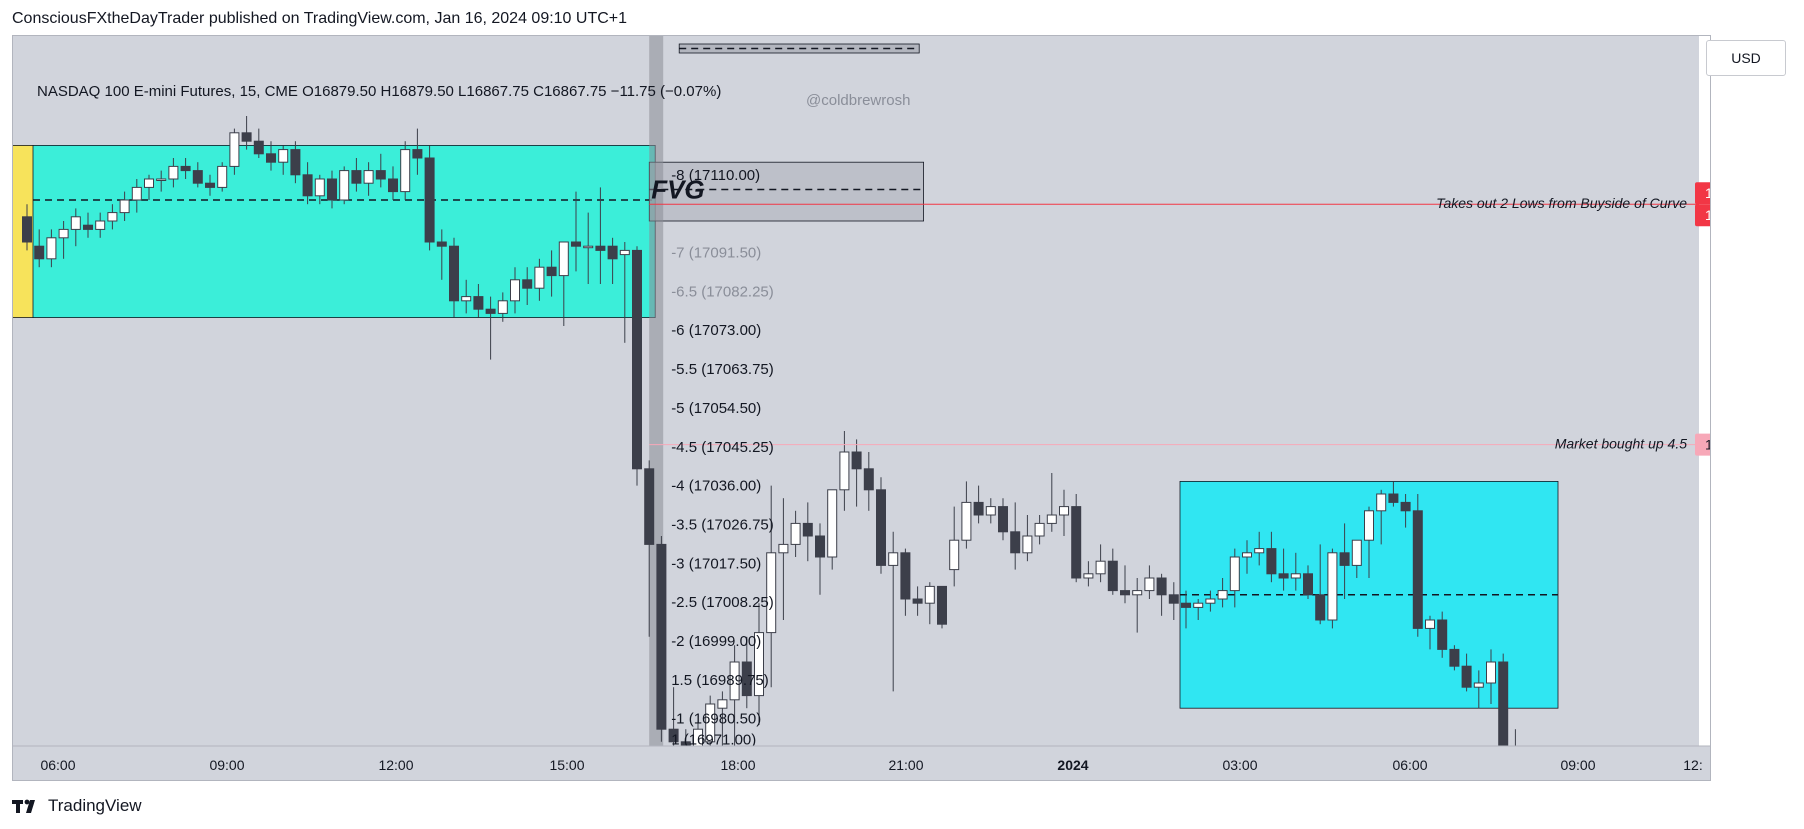 The width and height of the screenshot is (1804, 829). I want to click on time-axis-bg, so click(861, 763).